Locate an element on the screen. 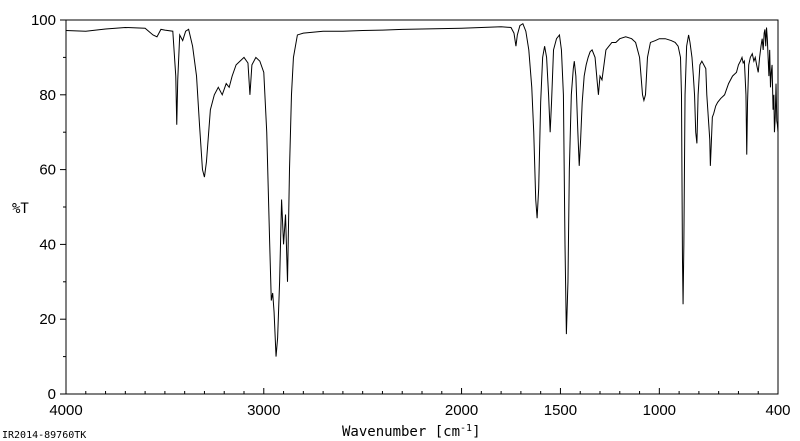  x-tick-label: 4000 is located at coordinates (65, 410).